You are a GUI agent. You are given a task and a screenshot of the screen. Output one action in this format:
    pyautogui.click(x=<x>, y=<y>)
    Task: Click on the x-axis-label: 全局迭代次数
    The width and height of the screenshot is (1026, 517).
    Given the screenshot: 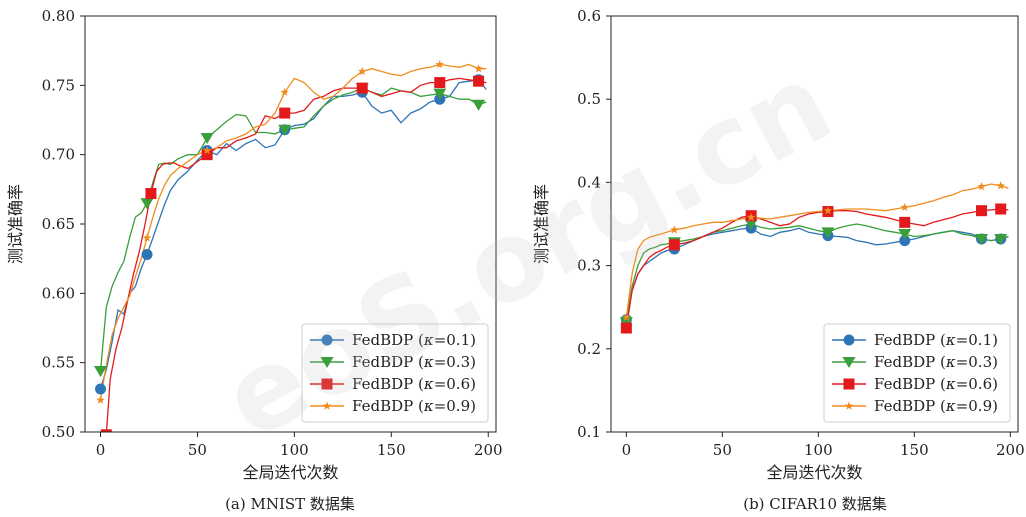 What is the action you would take?
    pyautogui.click(x=814, y=472)
    